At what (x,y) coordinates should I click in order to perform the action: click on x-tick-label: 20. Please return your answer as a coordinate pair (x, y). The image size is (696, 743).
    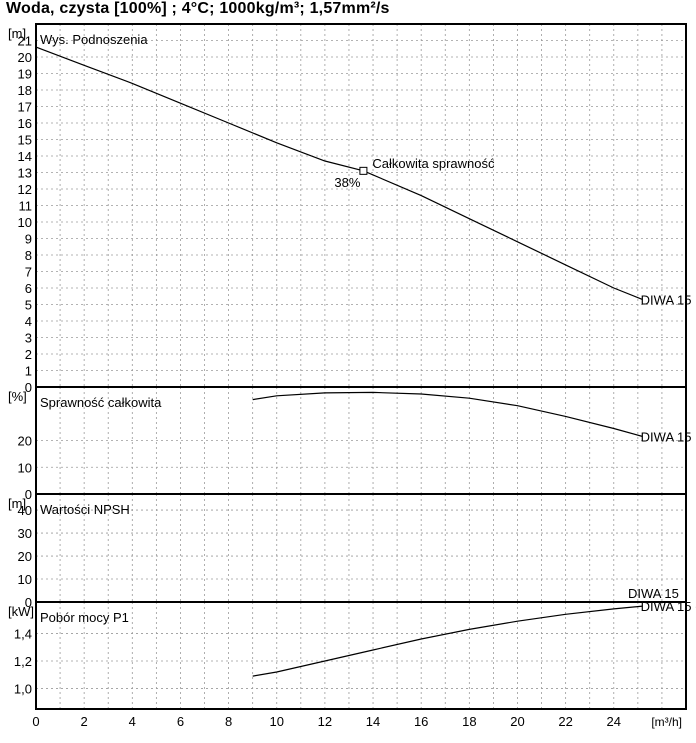
    Looking at the image, I should click on (517, 721).